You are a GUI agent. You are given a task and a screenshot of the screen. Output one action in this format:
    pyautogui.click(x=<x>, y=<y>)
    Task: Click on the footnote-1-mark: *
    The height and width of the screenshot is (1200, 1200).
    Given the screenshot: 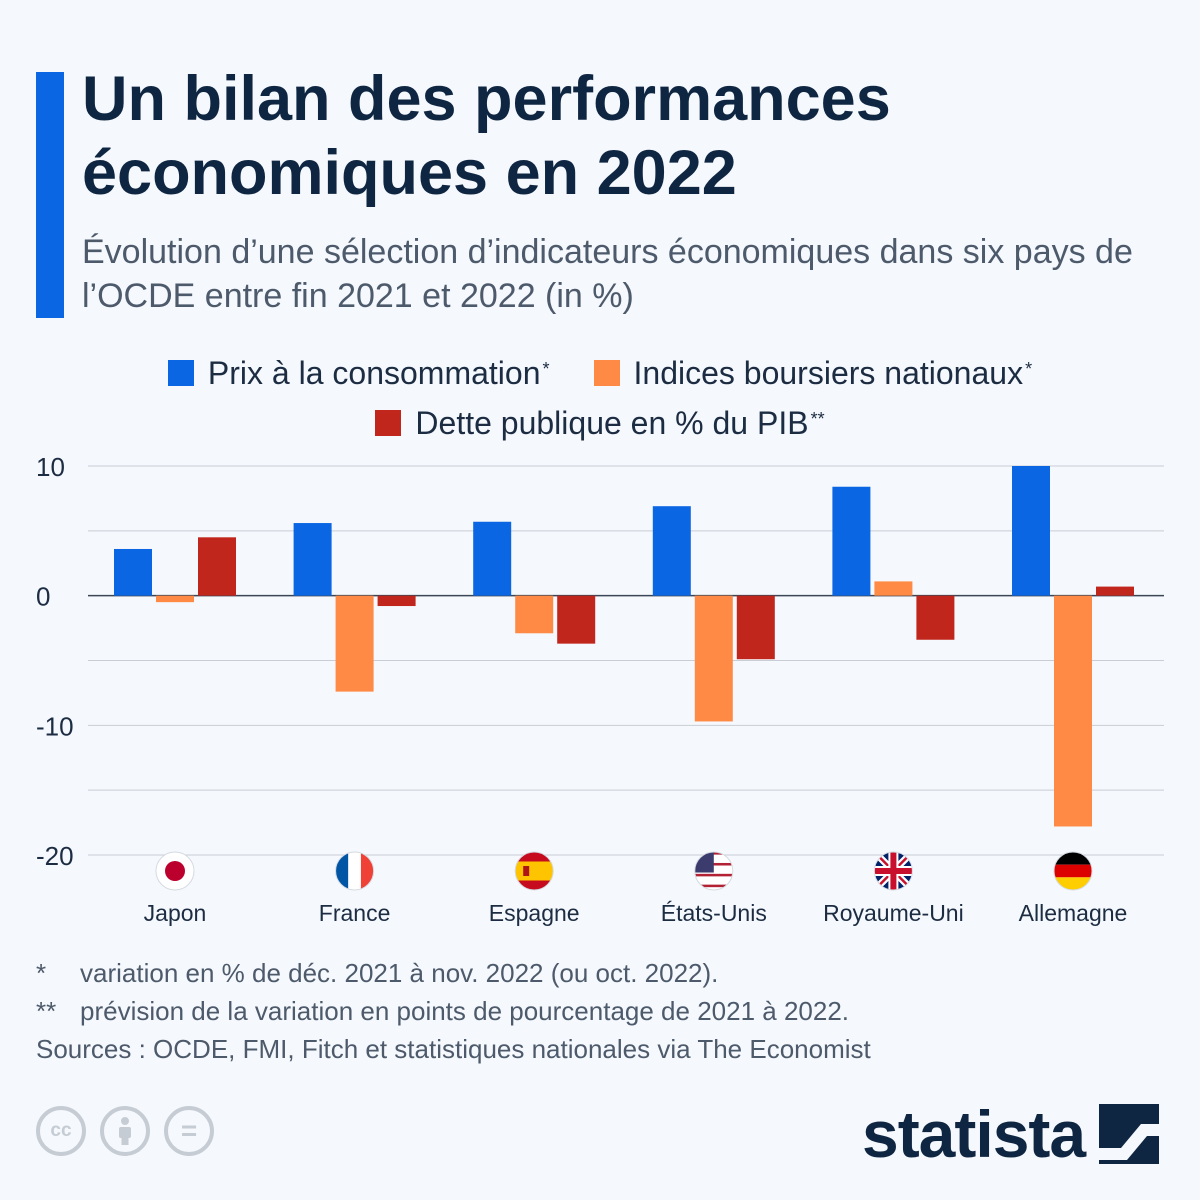 What is the action you would take?
    pyautogui.click(x=41, y=973)
    